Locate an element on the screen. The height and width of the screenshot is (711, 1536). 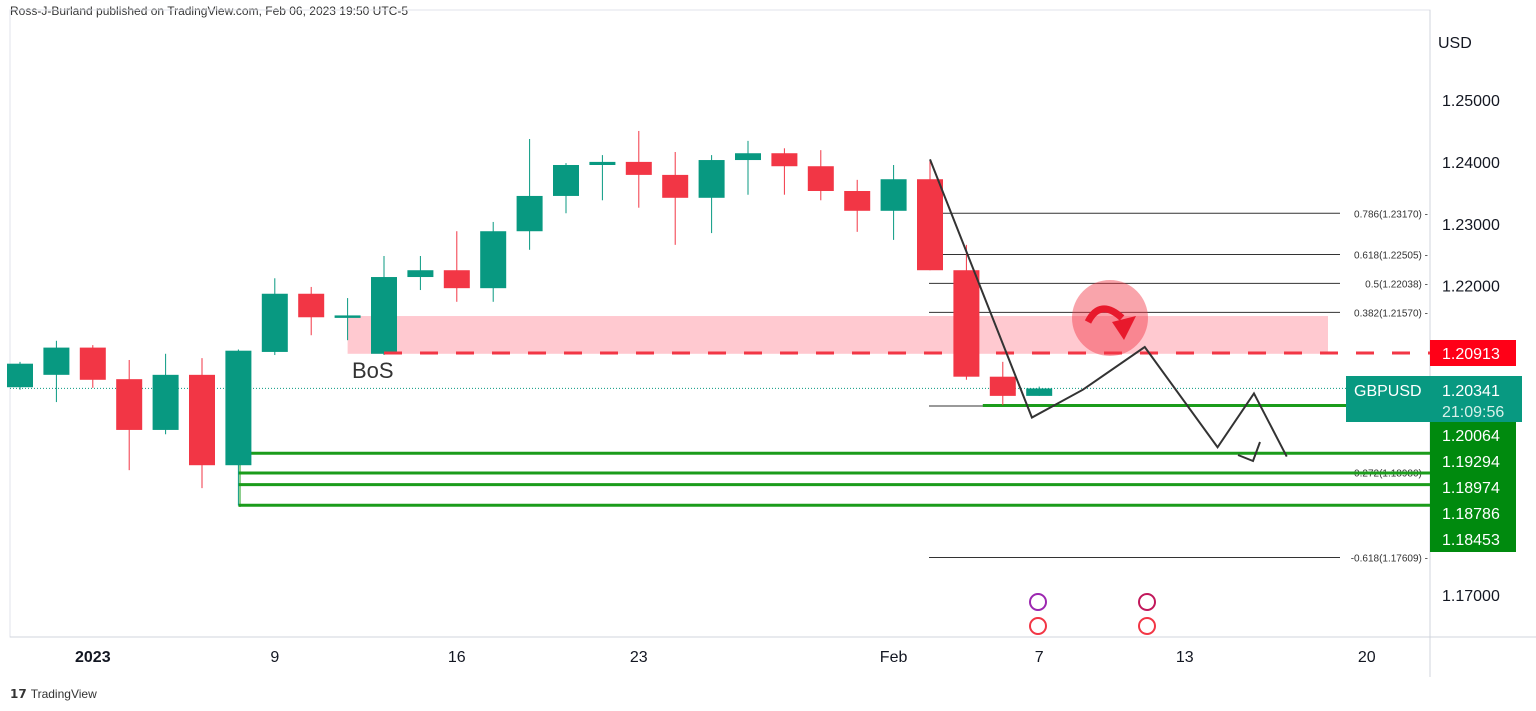
support-price-label: 1.19294 is located at coordinates (1471, 462).